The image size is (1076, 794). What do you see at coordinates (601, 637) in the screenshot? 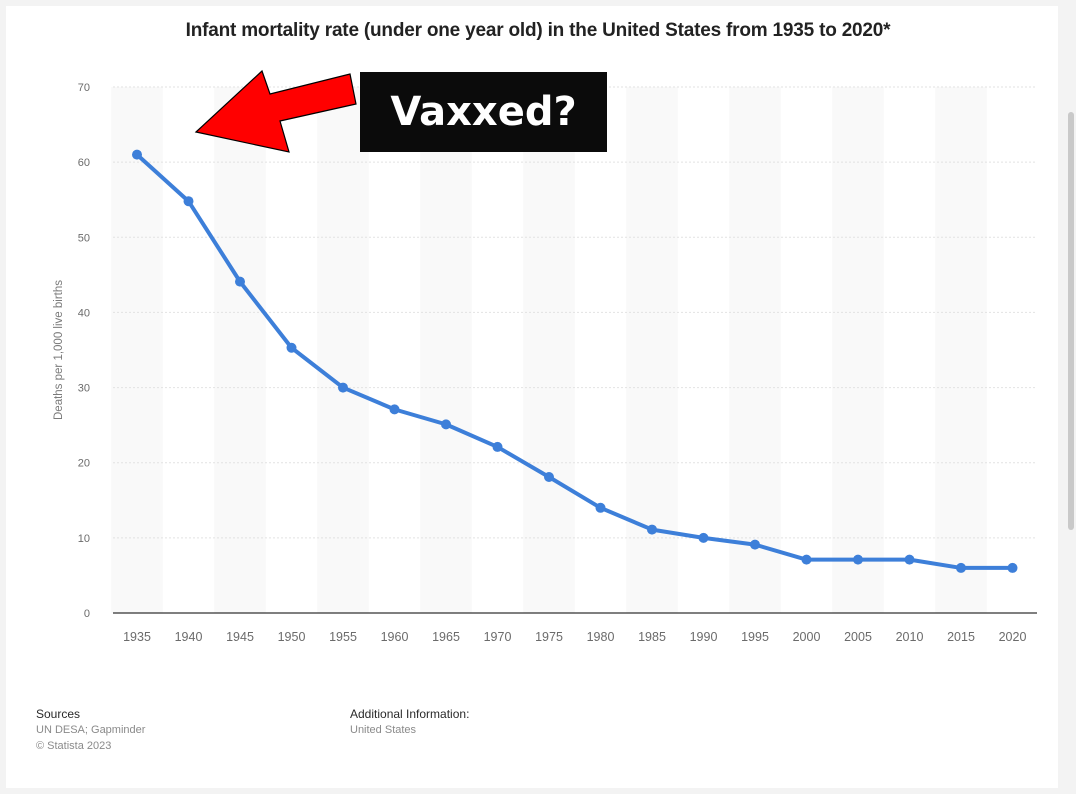
I see `x-tick-label: 1980` at bounding box center [601, 637].